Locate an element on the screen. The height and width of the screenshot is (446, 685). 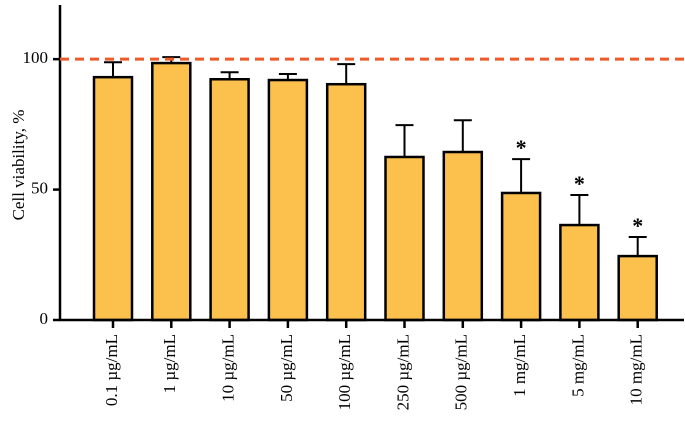
x-tick-label: 100 µg/mL is located at coordinates (344, 372).